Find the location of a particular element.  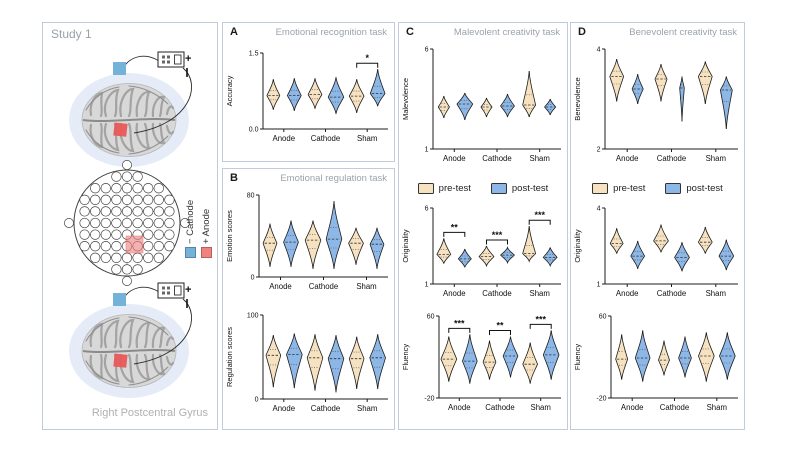

panel-title-D: Benevolent creativity task is located at coordinates (683, 32).